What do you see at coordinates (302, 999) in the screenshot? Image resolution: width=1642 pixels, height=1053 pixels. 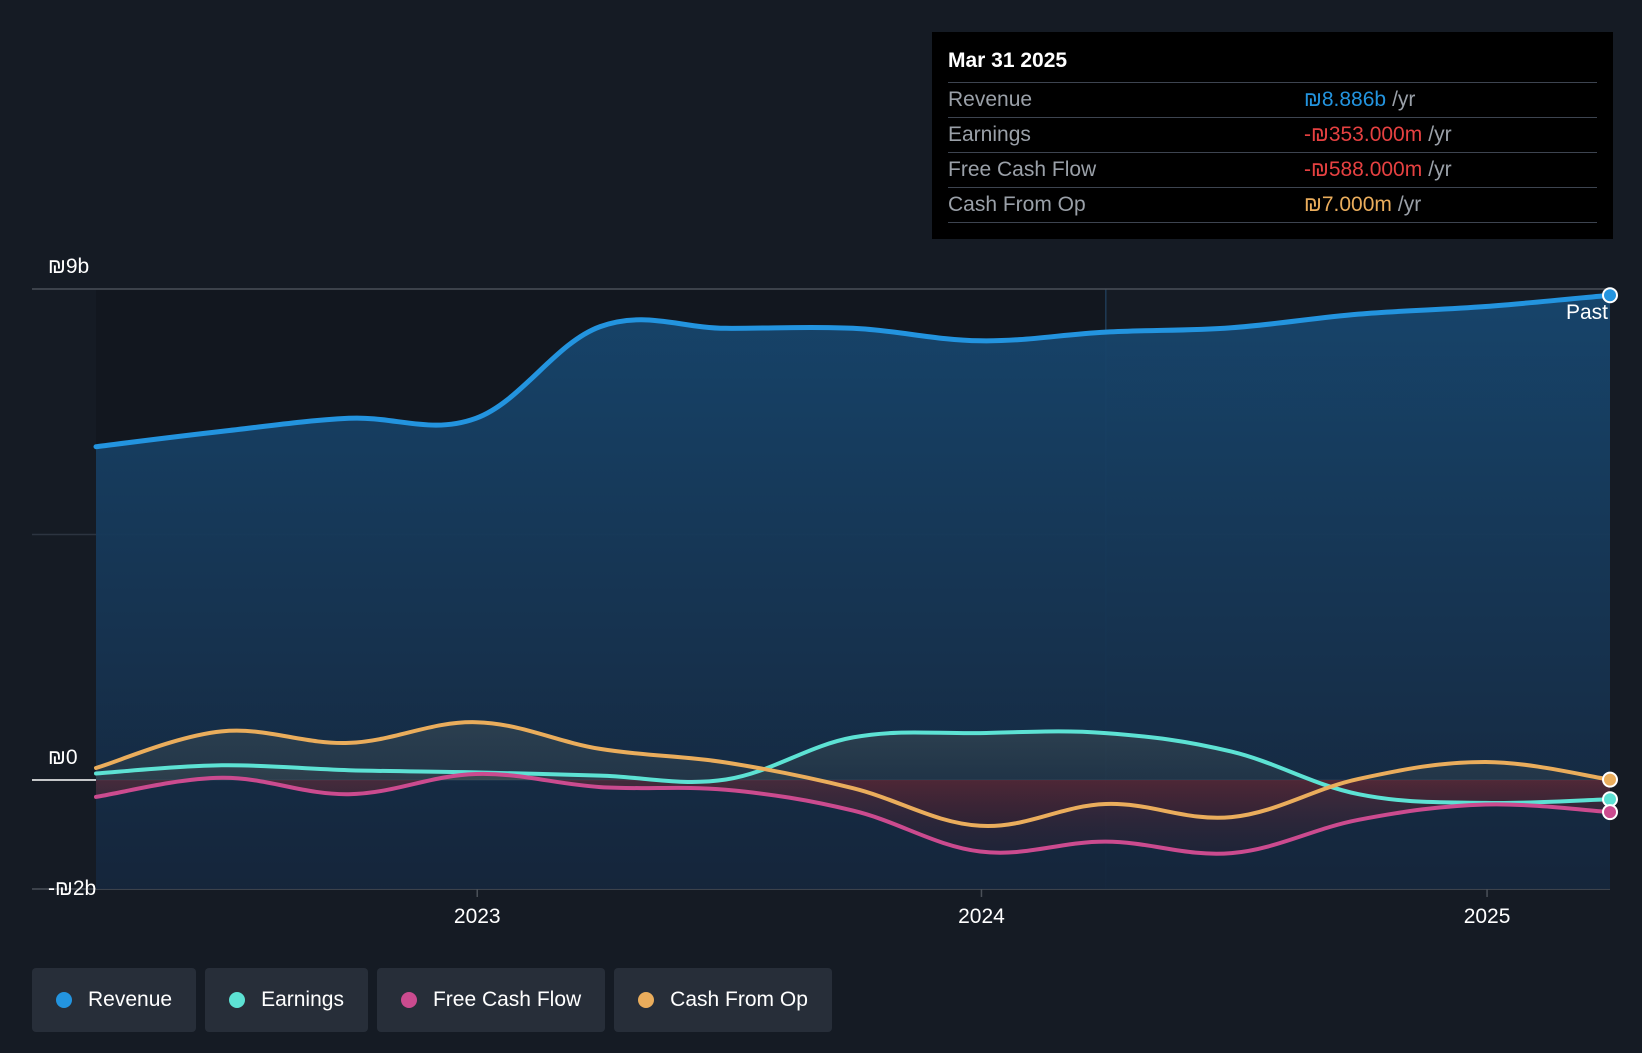 I see `legend-label: Earnings` at bounding box center [302, 999].